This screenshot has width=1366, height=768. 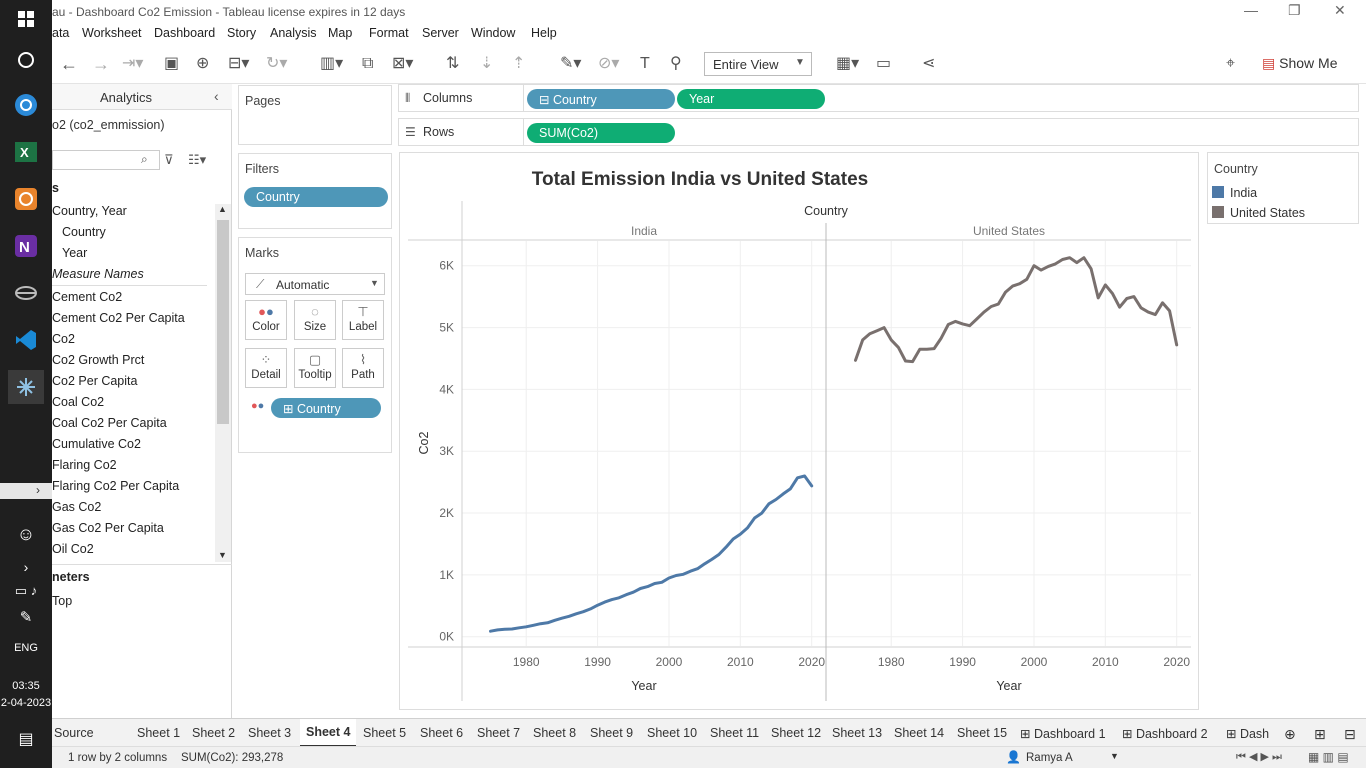 I want to click on legend-item-india: India, so click(x=1244, y=193).